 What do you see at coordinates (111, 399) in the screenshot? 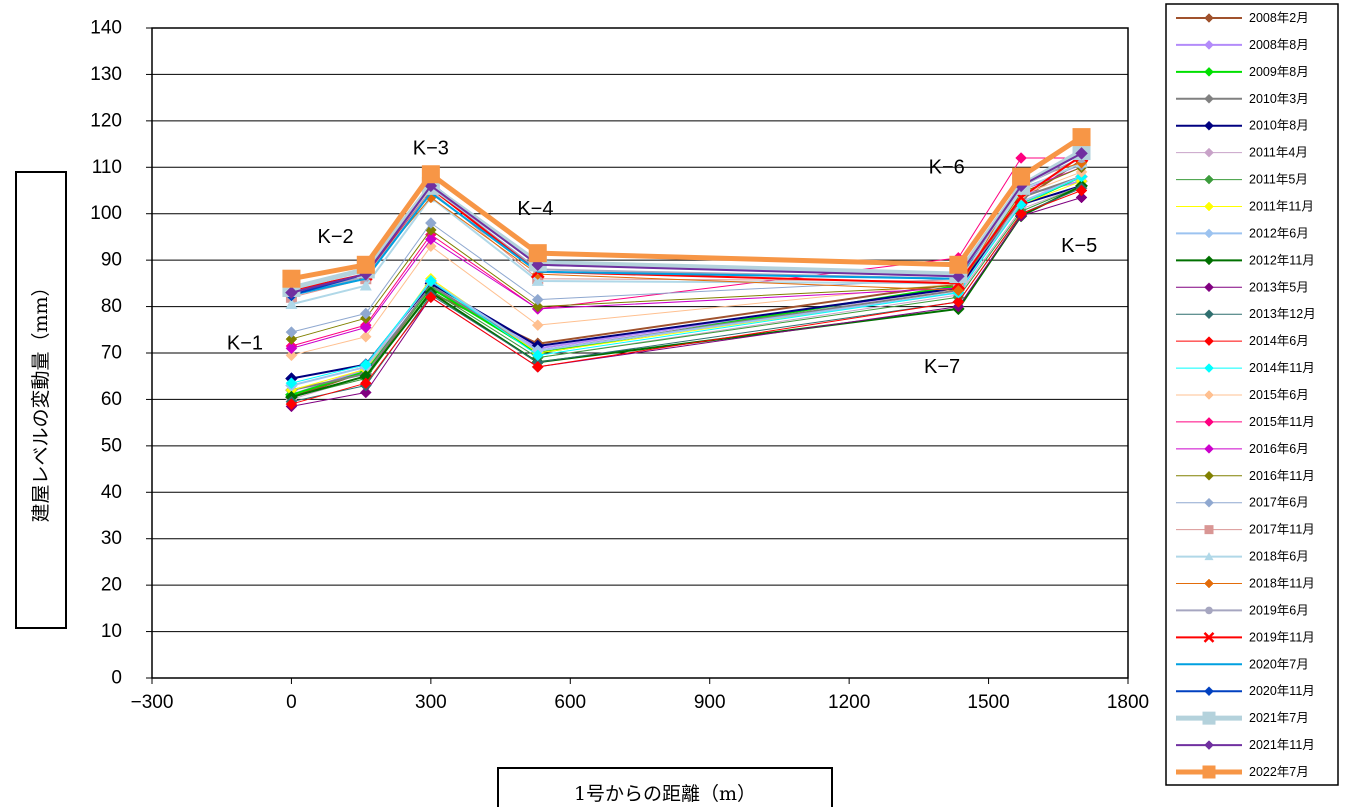
I see `y-tick-label: 60` at bounding box center [111, 399].